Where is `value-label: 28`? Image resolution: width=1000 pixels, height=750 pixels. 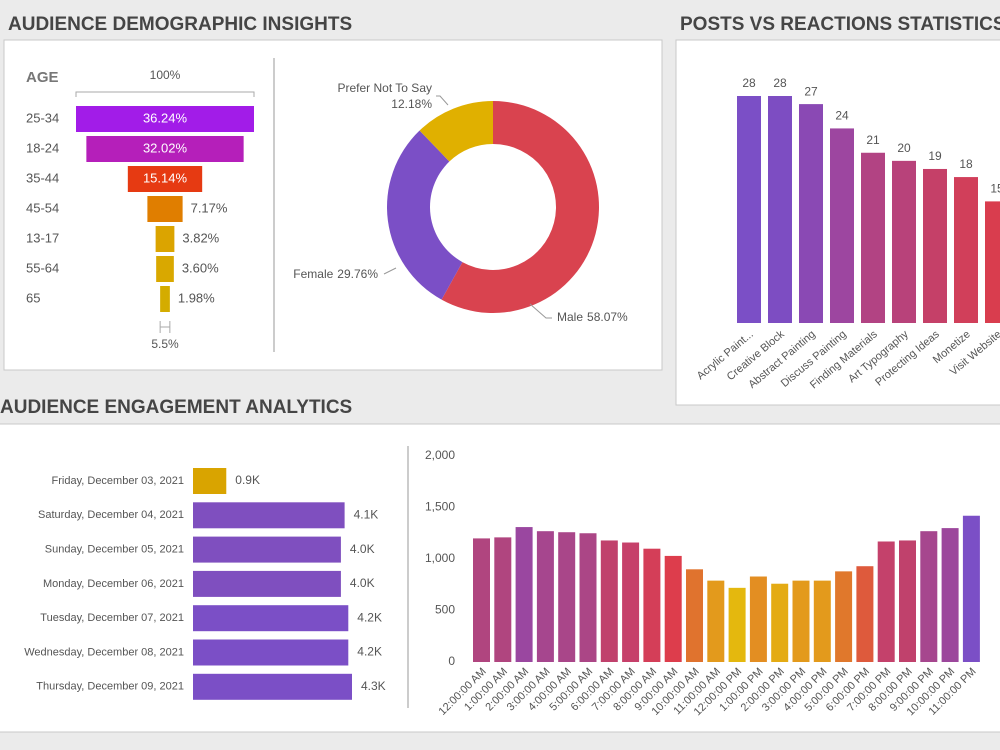 value-label: 28 is located at coordinates (780, 83).